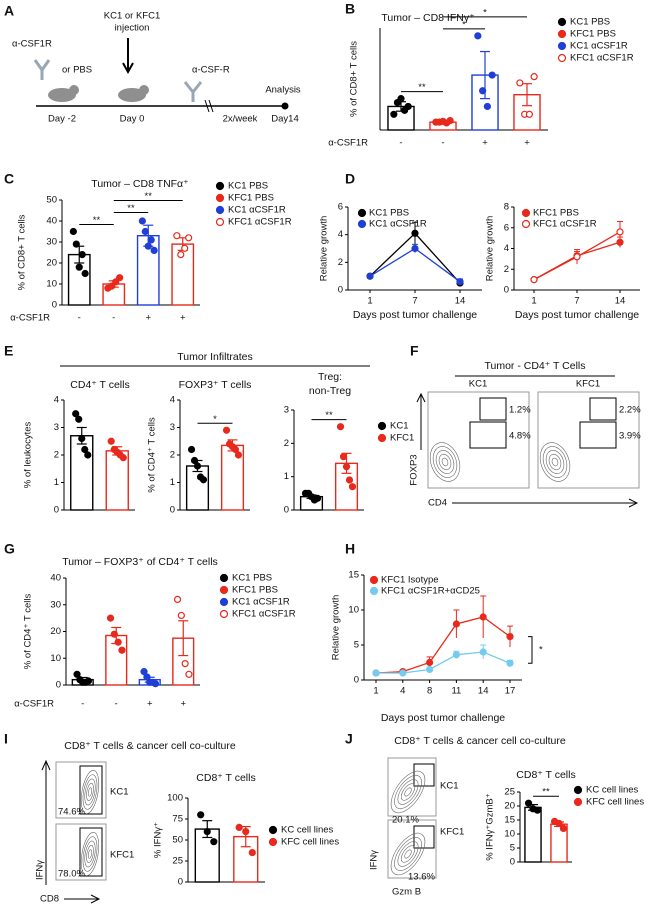  What do you see at coordinates (261, 602) in the screenshot?
I see `legend-label: KC1 αCSF1R` at bounding box center [261, 602].